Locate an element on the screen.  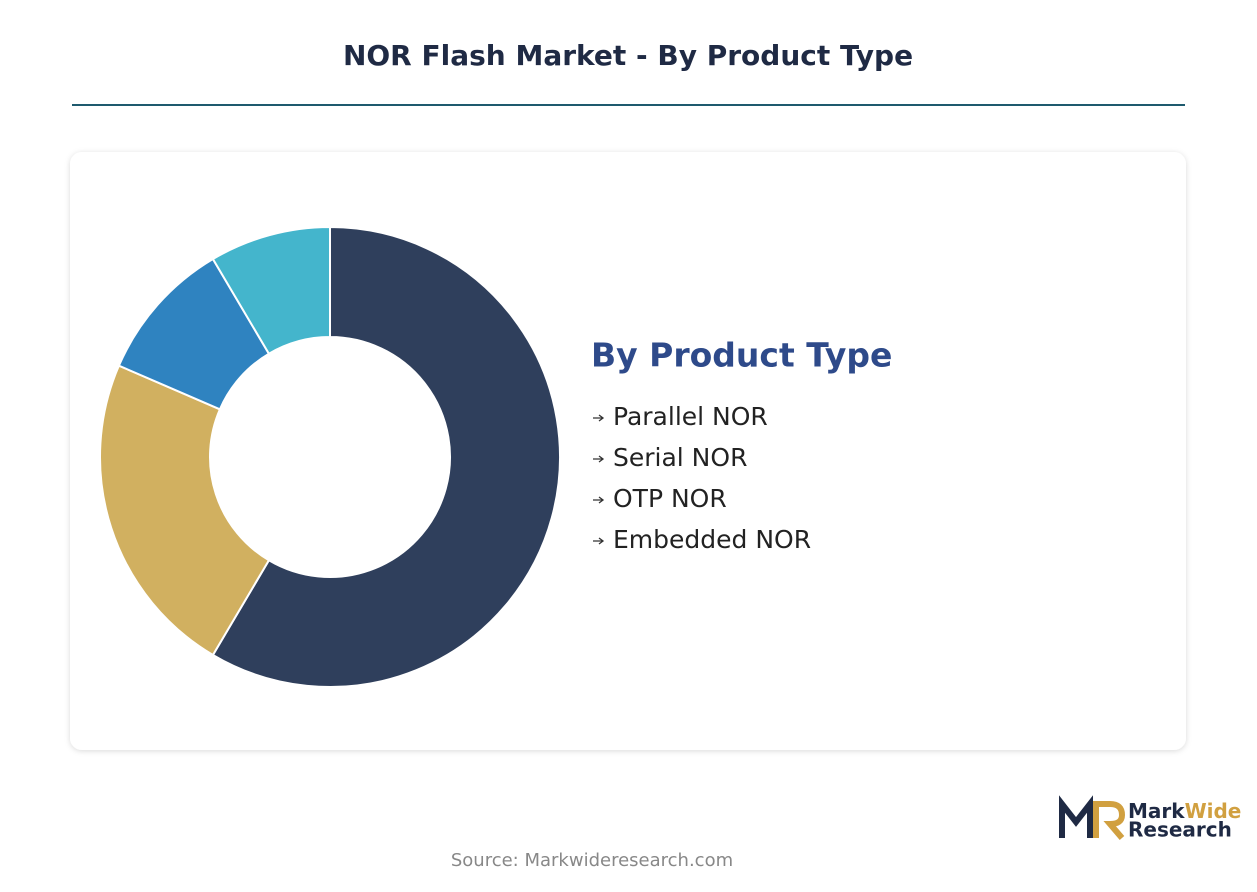
legend-label: Serial NOR is located at coordinates (680, 457).